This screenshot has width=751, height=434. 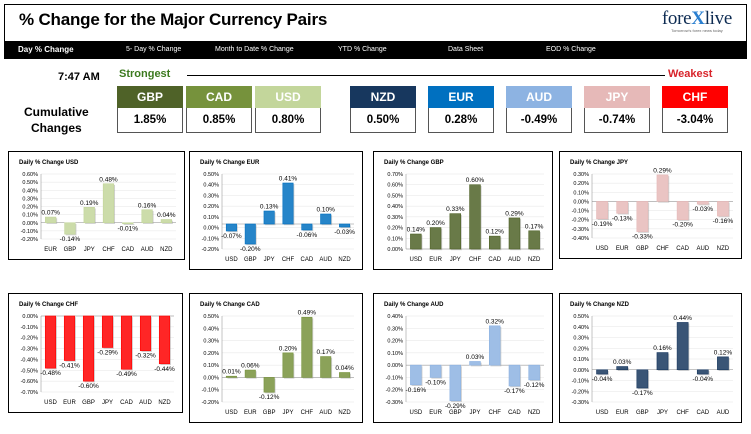 I want to click on data-label: -0.17%, so click(x=514, y=391).